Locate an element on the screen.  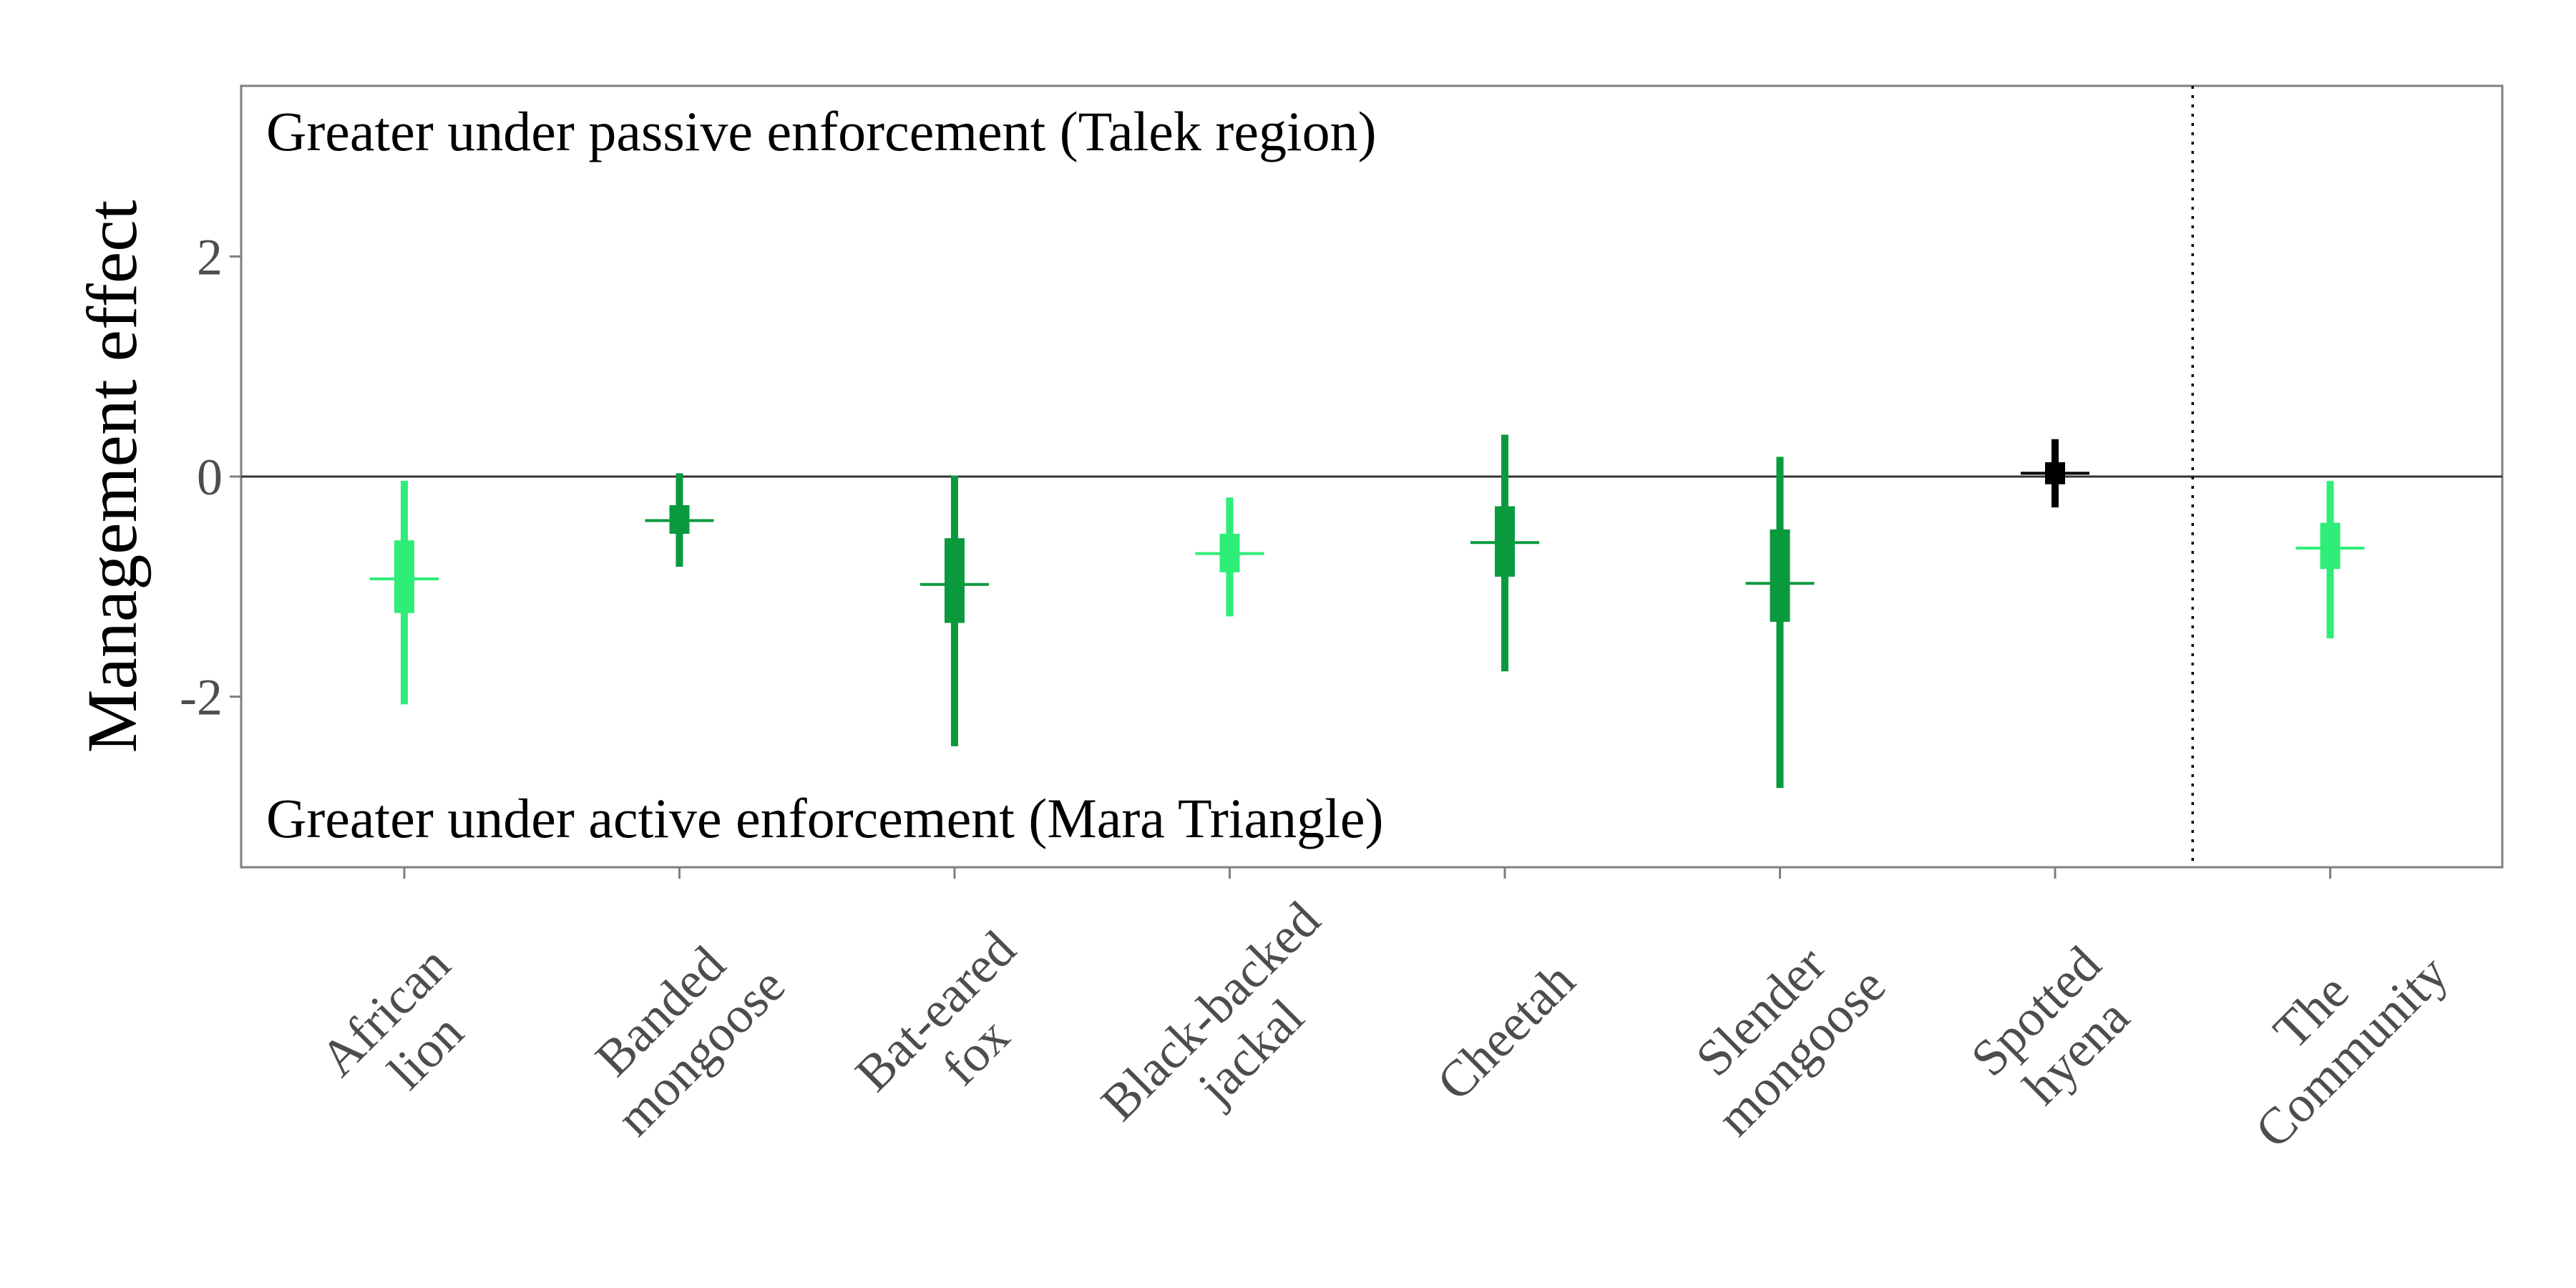
y-tick-label: 0 is located at coordinates (210, 478).